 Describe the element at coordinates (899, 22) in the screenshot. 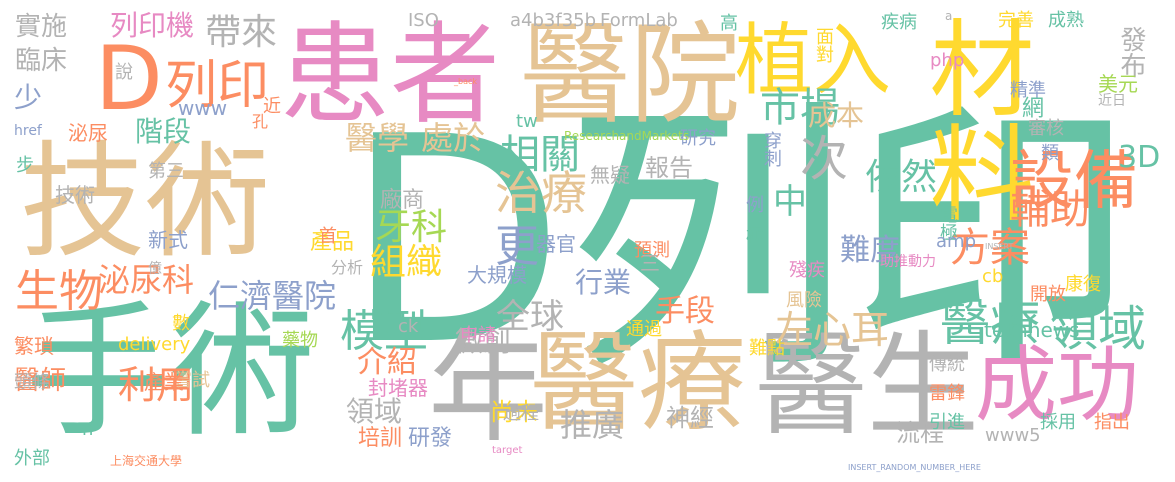

I see `word-74: 疾病` at that location.